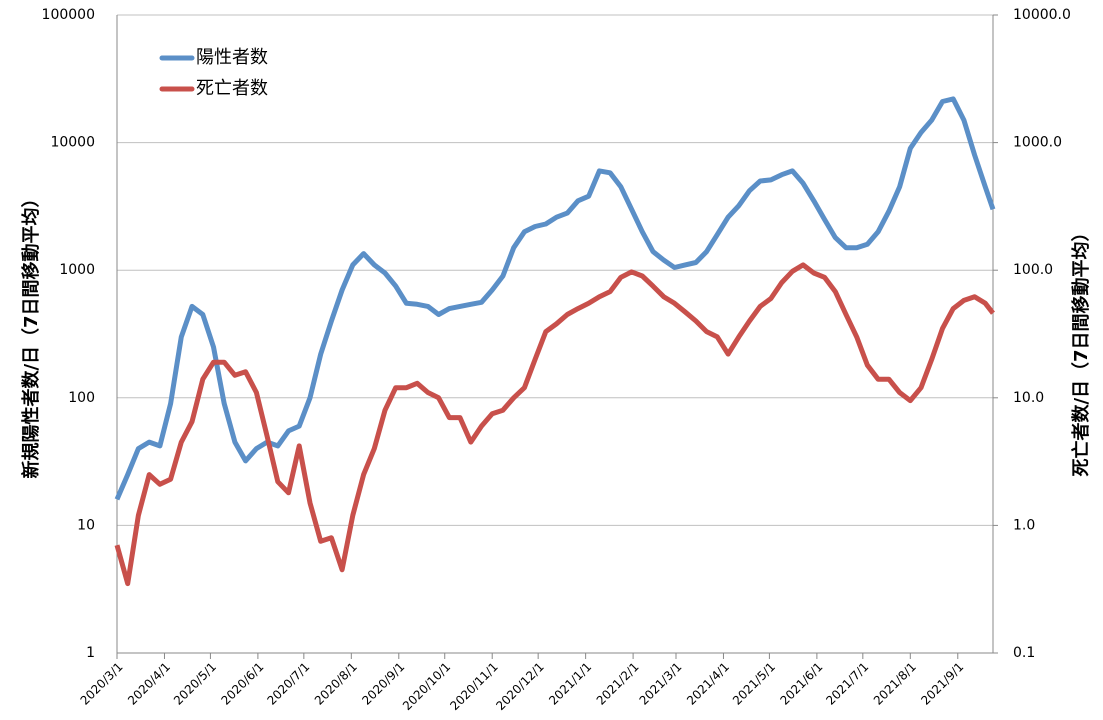 This screenshot has width=1103, height=720. I want to click on x-tick-label: 2020/12/1, so click(519, 686).